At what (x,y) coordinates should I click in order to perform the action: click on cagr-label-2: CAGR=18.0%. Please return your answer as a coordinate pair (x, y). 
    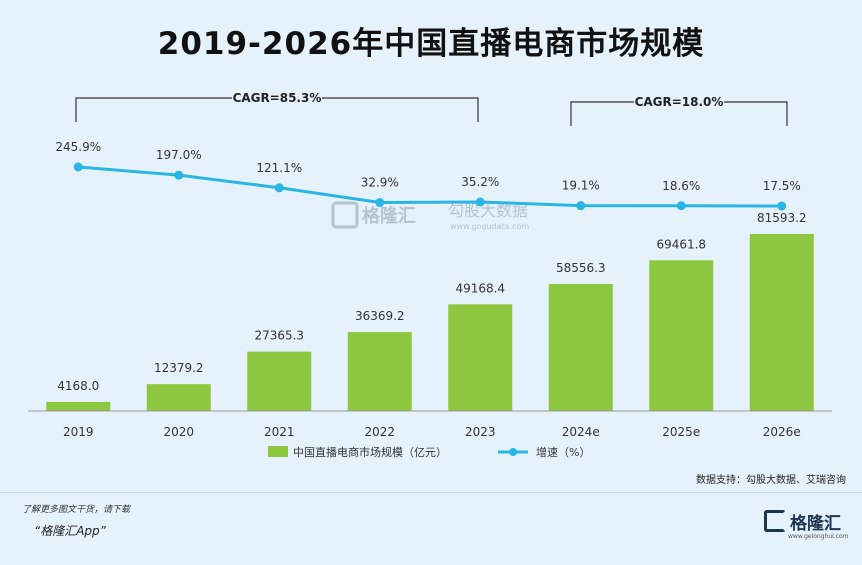
    Looking at the image, I should click on (679, 102).